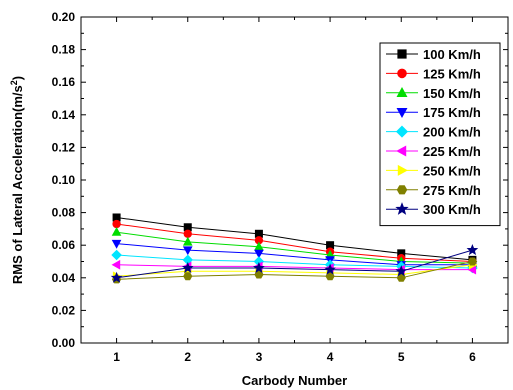  What do you see at coordinates (259, 357) in the screenshot?
I see `x-tick-label: 3` at bounding box center [259, 357].